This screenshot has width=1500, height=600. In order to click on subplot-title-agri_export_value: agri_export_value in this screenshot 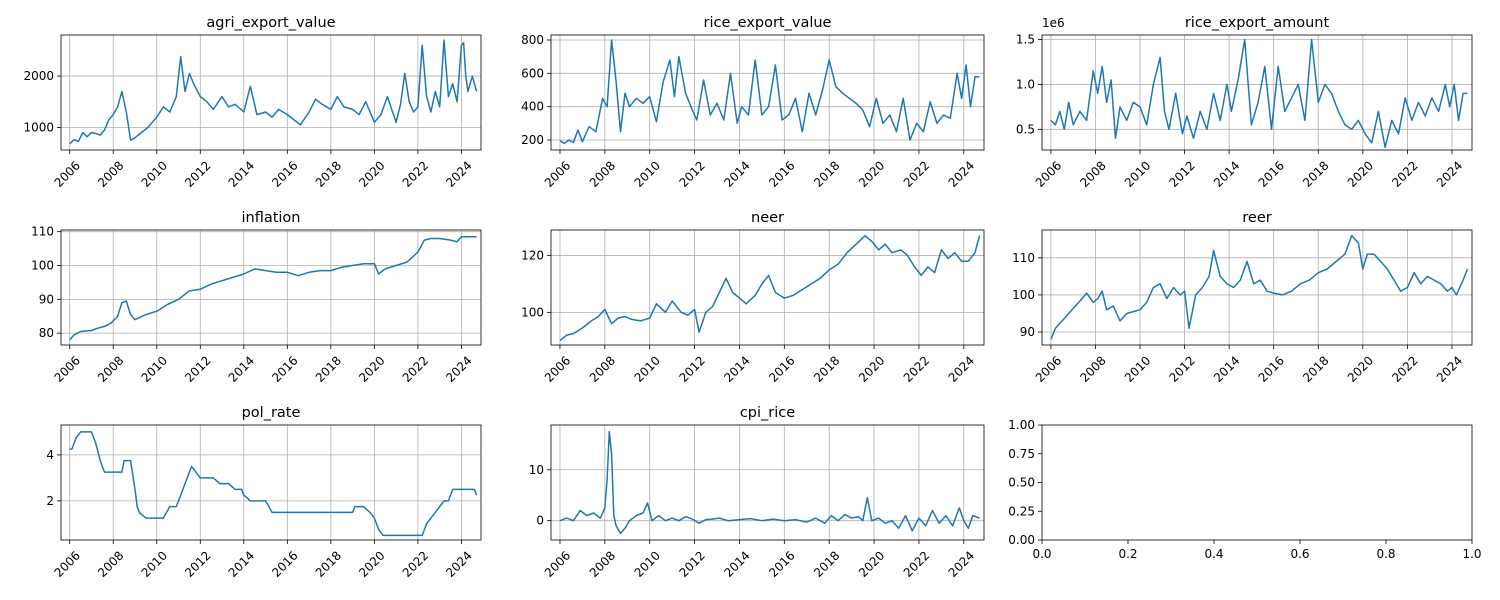, I will do `click(270, 23)`.